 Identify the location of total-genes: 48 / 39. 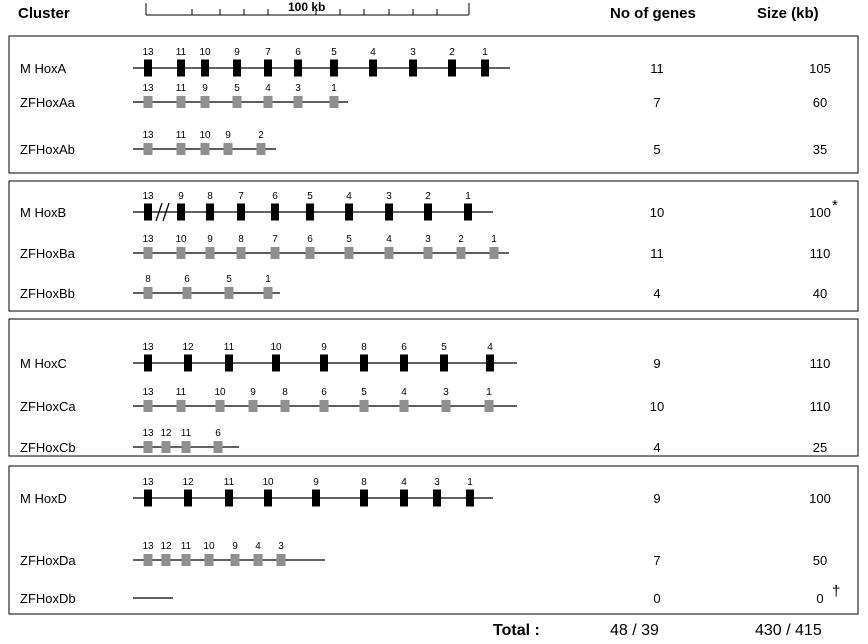
(634, 630).